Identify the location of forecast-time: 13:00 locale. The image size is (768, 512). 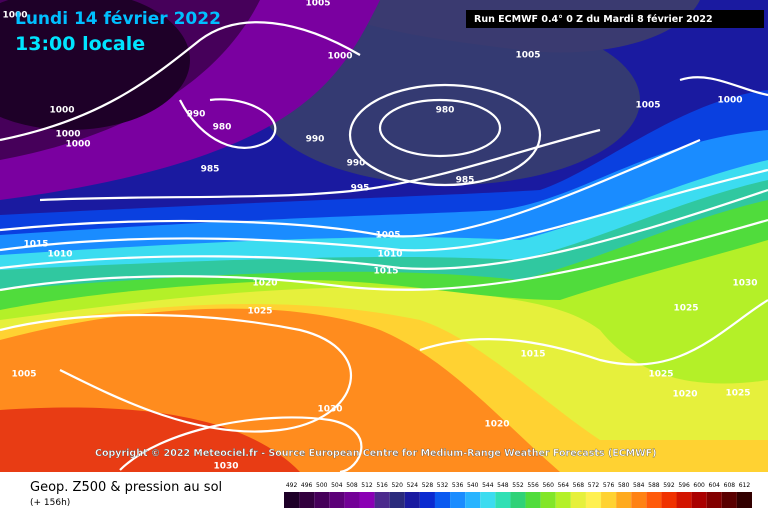
(80, 44).